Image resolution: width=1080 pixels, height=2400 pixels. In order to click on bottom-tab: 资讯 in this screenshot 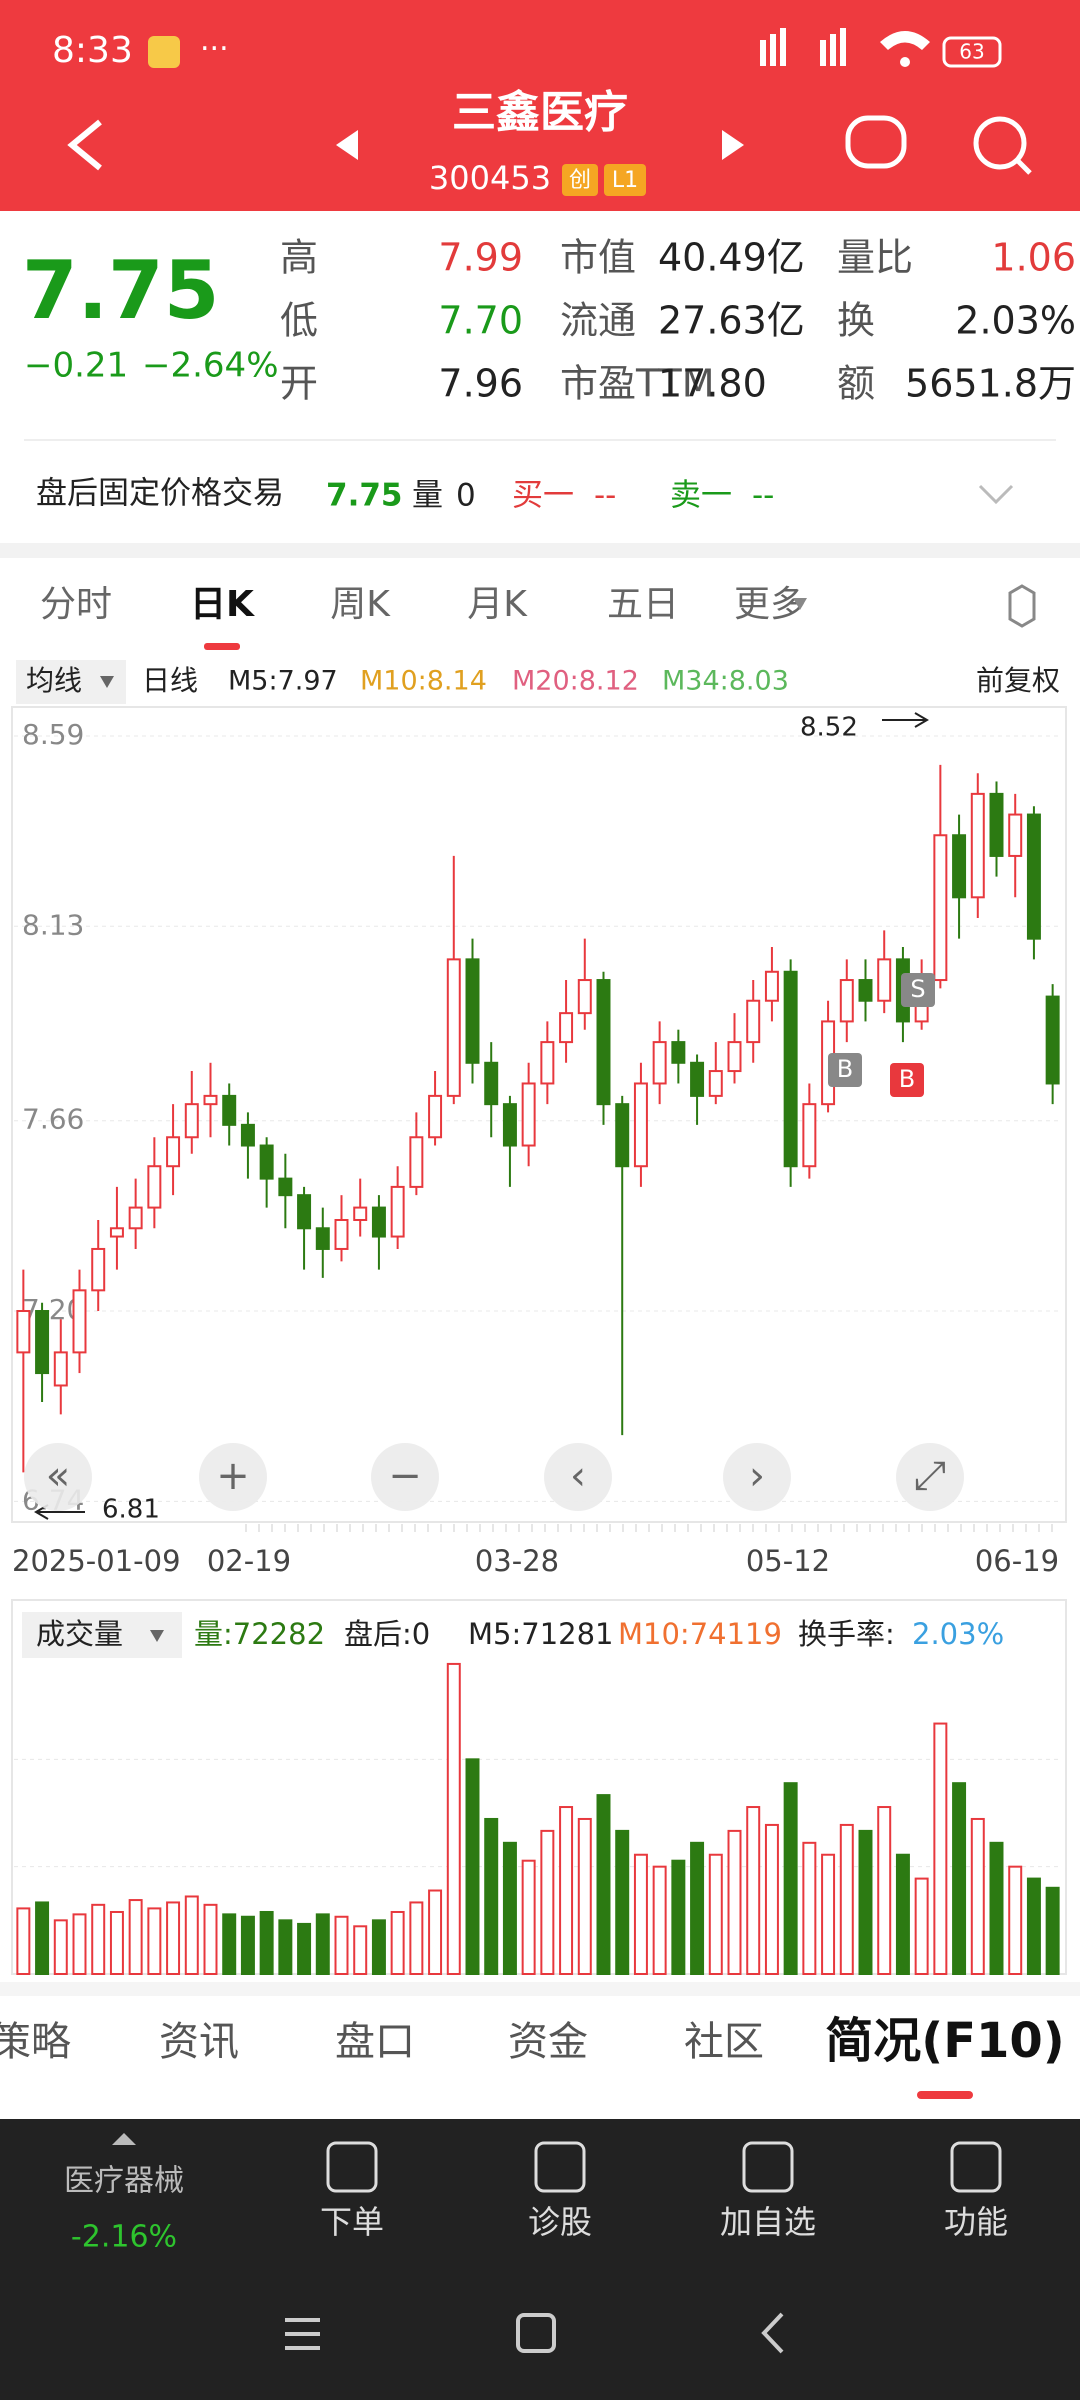, I will do `click(199, 2042)`.